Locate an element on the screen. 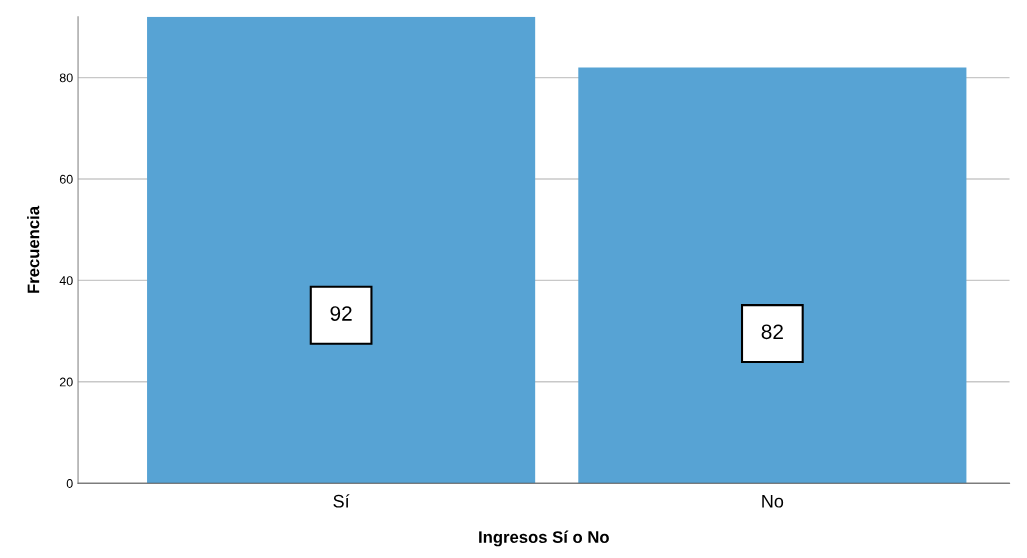 The height and width of the screenshot is (558, 1027). y-tick-label: 40 is located at coordinates (66, 281).